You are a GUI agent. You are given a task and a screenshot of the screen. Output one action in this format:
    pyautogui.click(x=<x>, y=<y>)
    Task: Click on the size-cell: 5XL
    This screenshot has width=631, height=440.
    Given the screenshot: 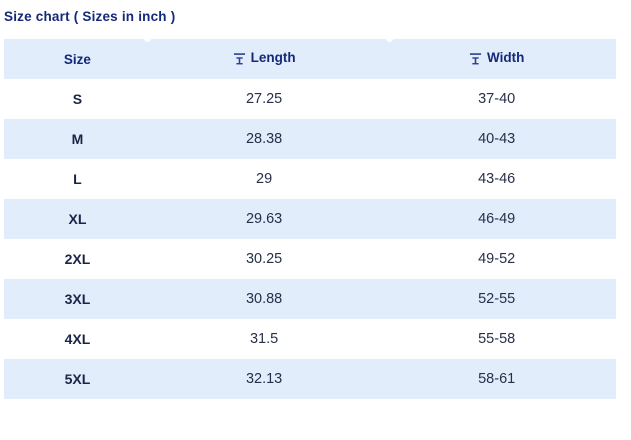 What is the action you would take?
    pyautogui.click(x=77, y=379)
    